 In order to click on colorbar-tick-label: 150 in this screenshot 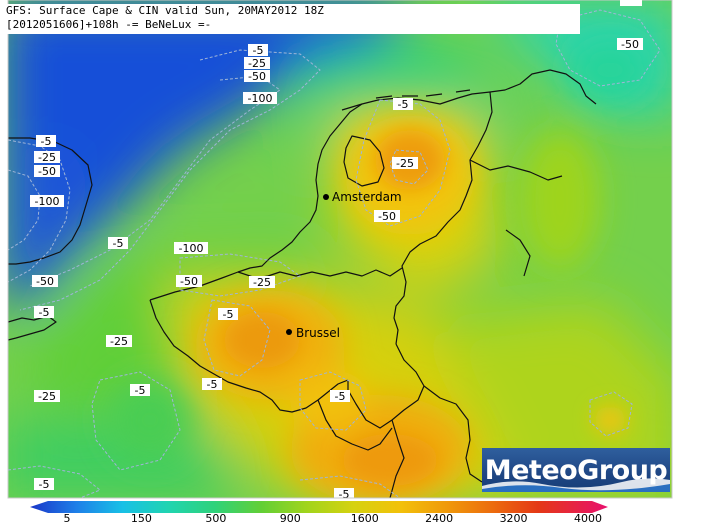, I will do `click(141, 518)`.